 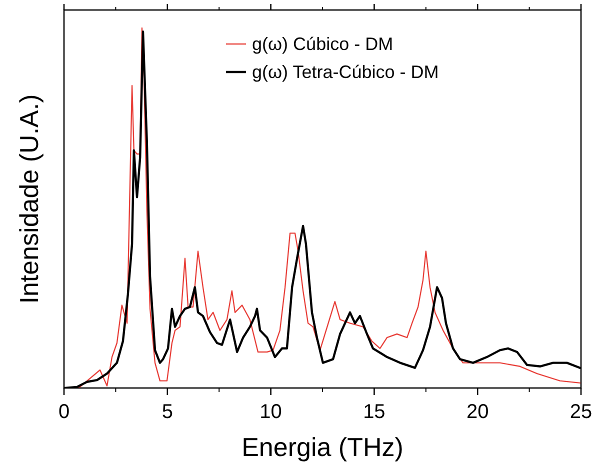 What do you see at coordinates (581, 412) in the screenshot?
I see `x-tick-label: 25` at bounding box center [581, 412].